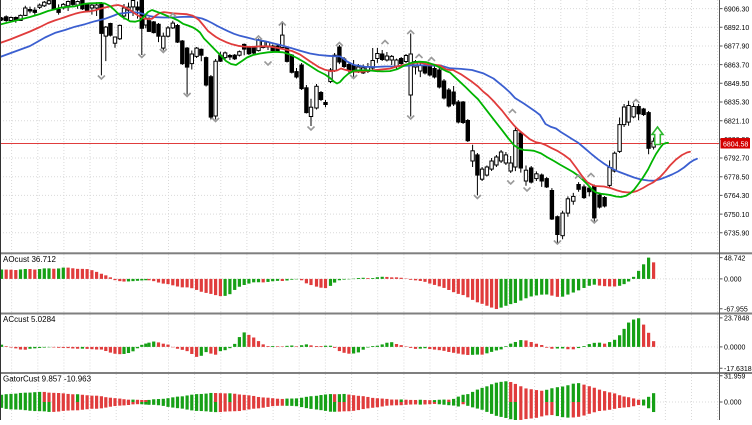 The image size is (752, 425). I want to click on svg-text: AOcust 36.712, so click(29, 259).